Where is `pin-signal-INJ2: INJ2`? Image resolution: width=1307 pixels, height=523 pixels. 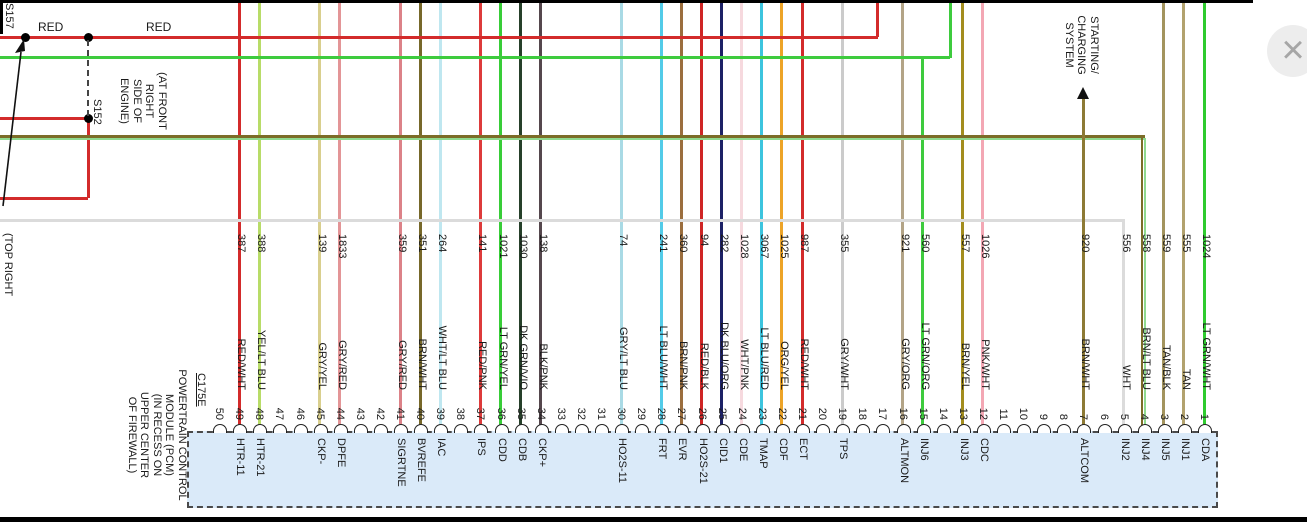
pin-signal-INJ2: INJ2 is located at coordinates (1124, 449).